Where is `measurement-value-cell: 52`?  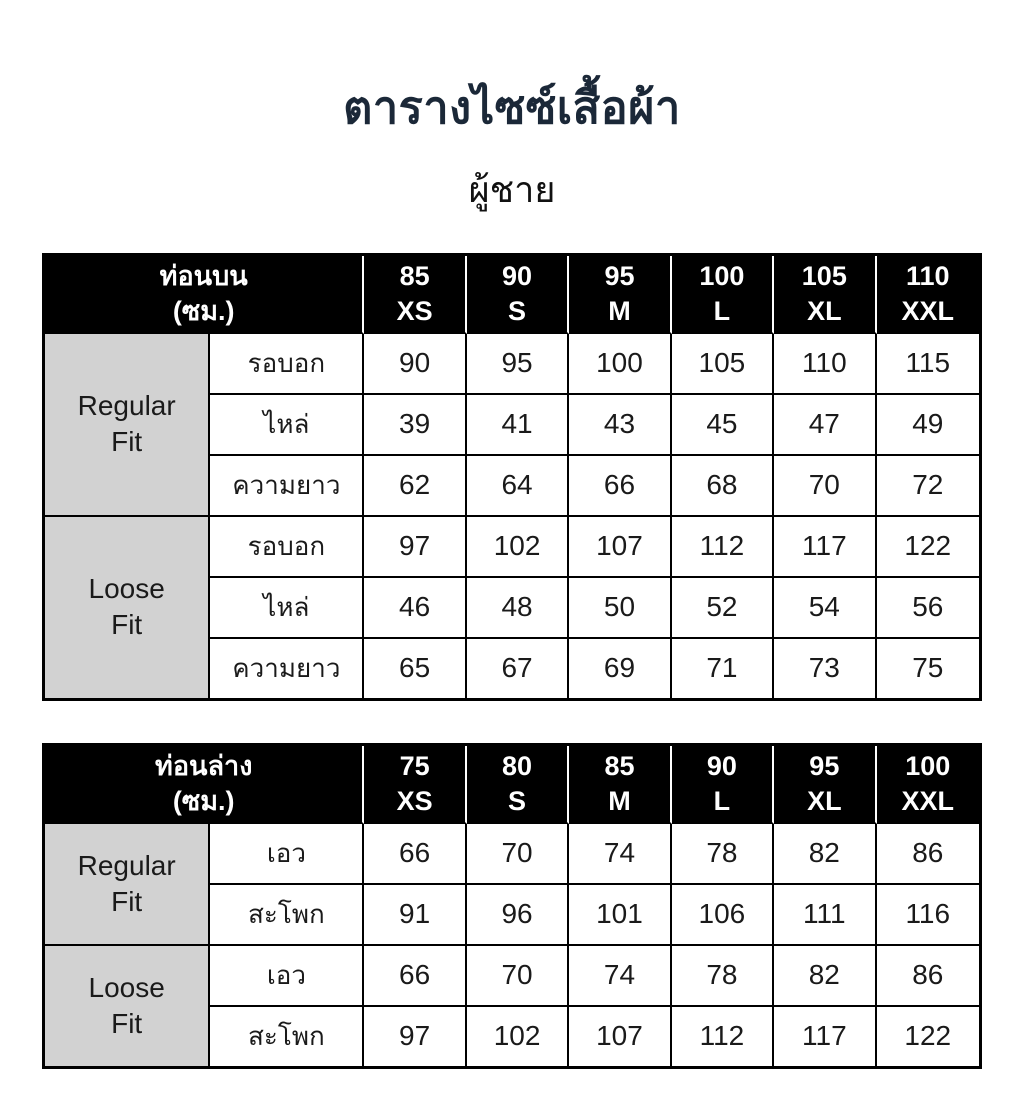
measurement-value-cell: 52 is located at coordinates (723, 608).